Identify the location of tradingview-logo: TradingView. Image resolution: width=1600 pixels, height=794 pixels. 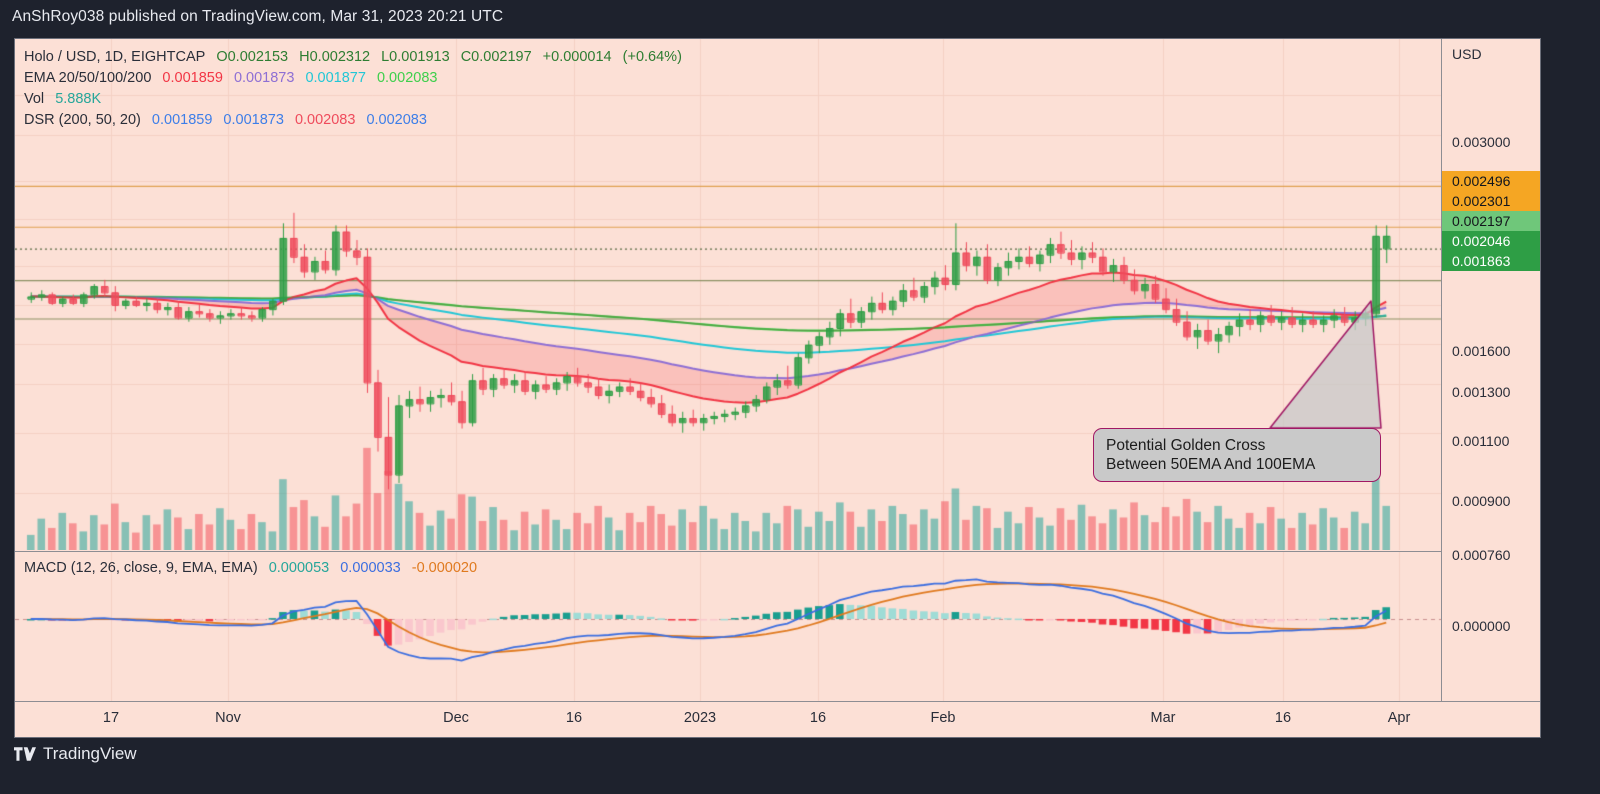
(75, 754).